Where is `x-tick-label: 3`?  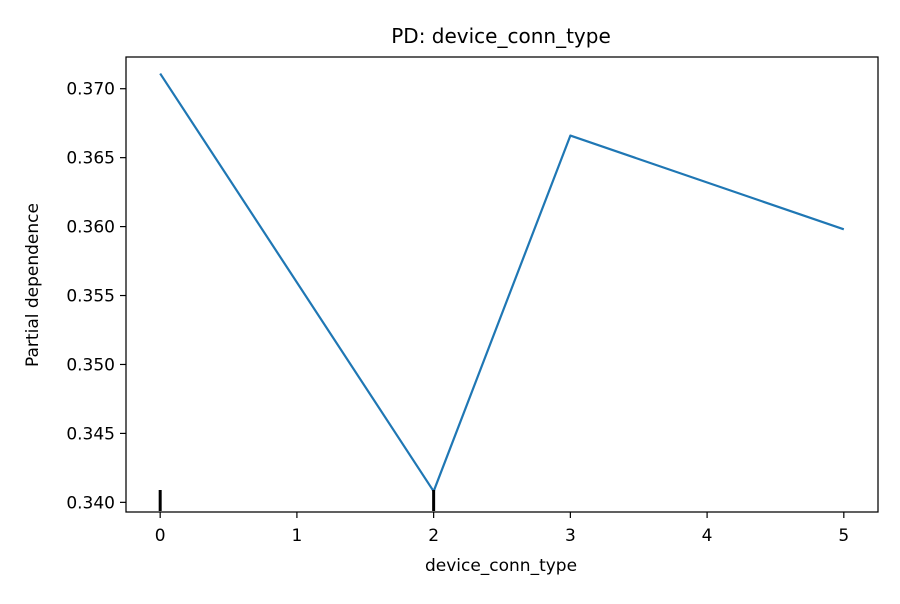 x-tick-label: 3 is located at coordinates (570, 536).